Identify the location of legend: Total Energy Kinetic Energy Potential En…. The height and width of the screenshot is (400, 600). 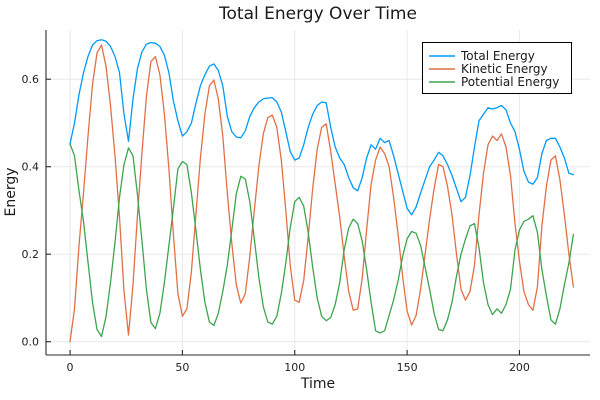
(497, 68).